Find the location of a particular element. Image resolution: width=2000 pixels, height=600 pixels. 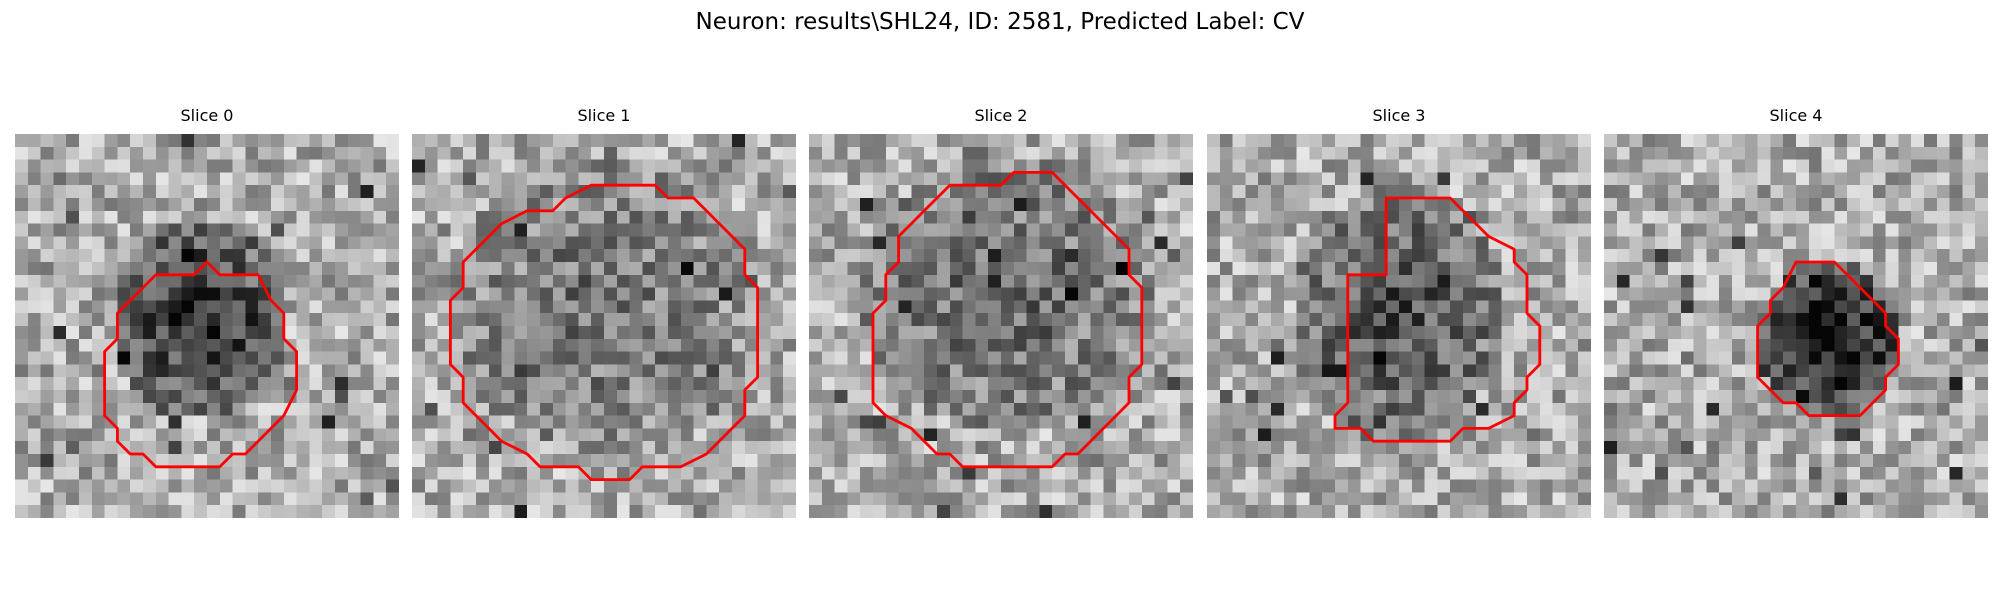

slice-panel-2: Slice 2 is located at coordinates (1001, 312).